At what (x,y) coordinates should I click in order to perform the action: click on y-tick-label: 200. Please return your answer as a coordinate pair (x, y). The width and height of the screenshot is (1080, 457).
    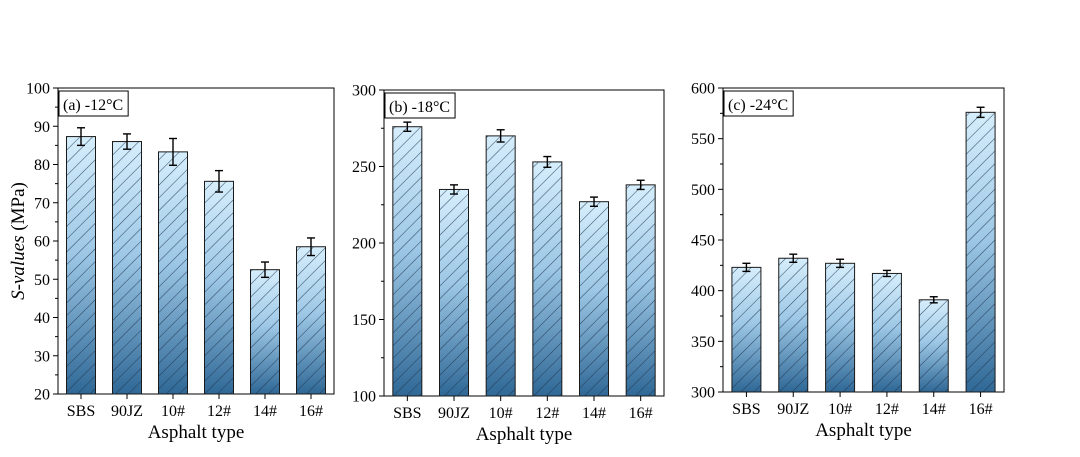
    Looking at the image, I should click on (364, 244).